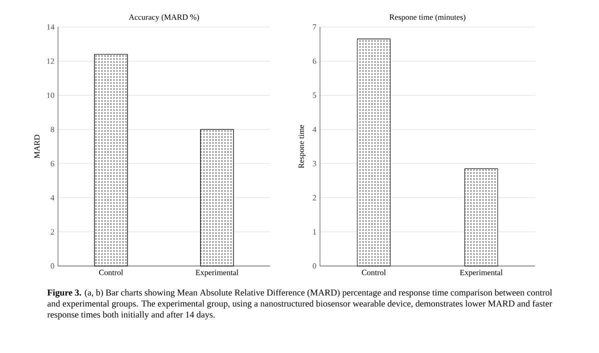  What do you see at coordinates (302, 146) in the screenshot?
I see `y-axis-title: Respone time` at bounding box center [302, 146].